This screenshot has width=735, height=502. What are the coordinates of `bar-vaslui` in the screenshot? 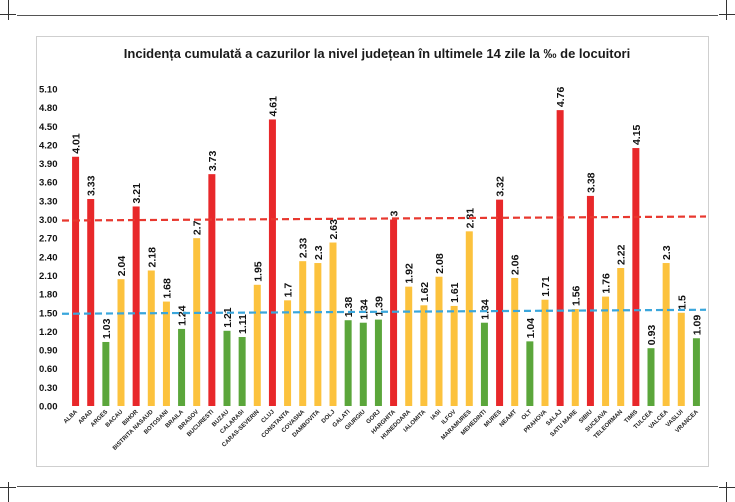 It's located at (681, 359).